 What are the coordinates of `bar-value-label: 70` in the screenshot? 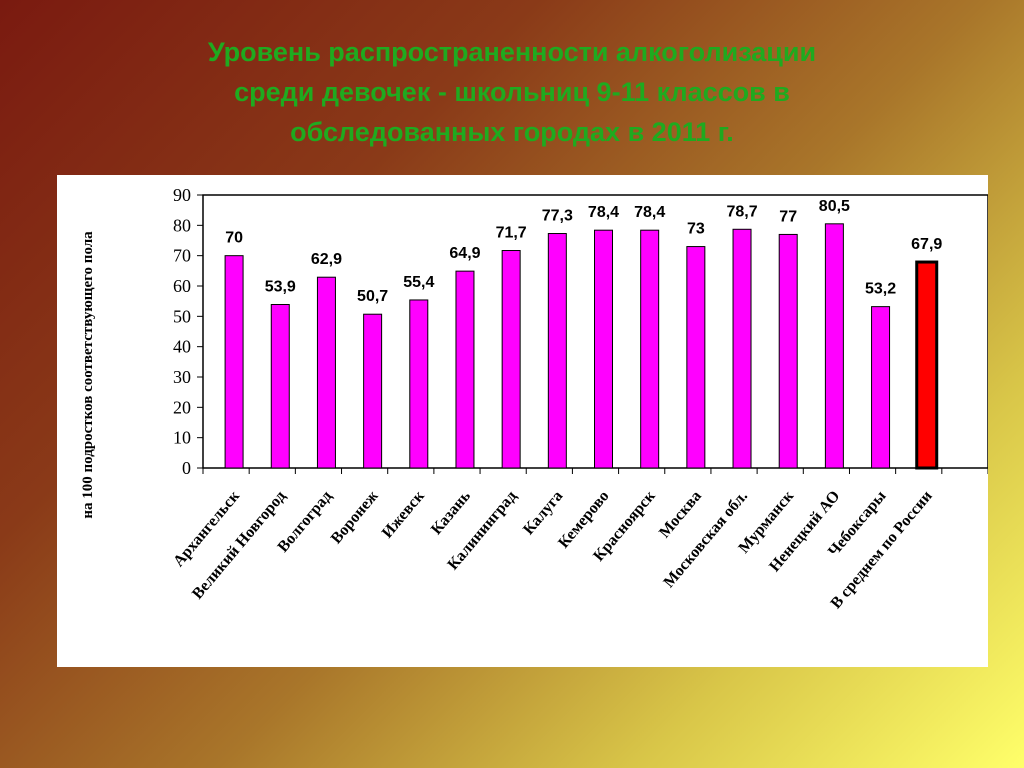 It's located at (234, 238).